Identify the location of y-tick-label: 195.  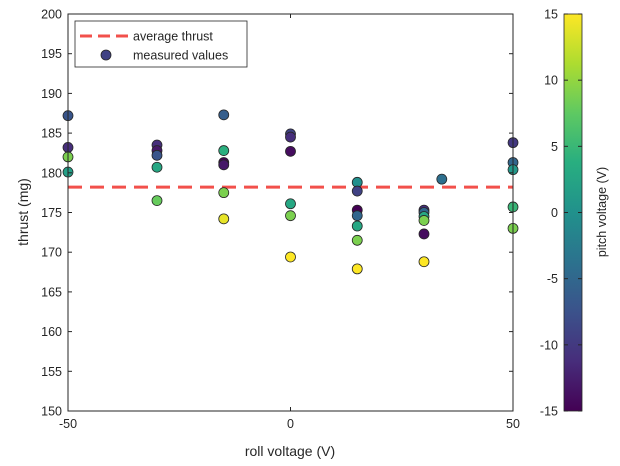
(51, 54).